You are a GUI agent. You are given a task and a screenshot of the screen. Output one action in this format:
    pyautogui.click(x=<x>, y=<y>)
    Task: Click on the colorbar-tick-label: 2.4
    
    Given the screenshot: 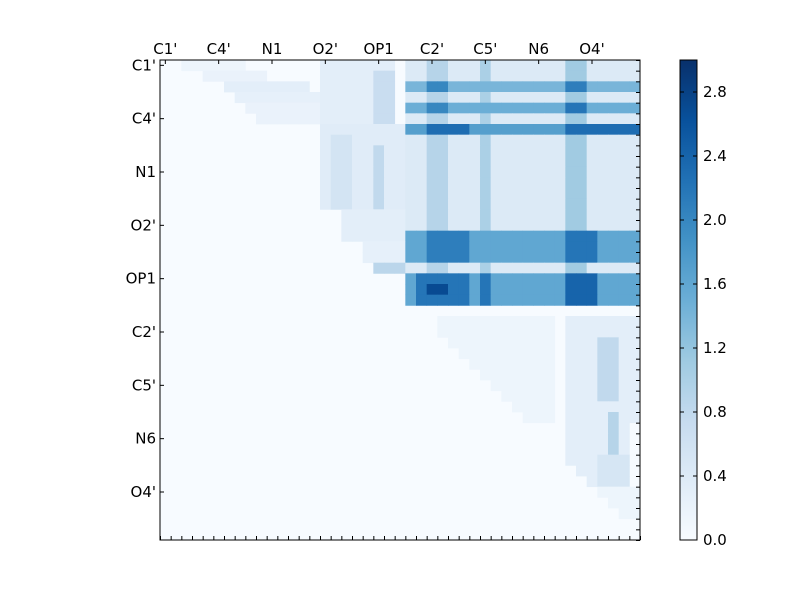 What is the action you would take?
    pyautogui.click(x=715, y=156)
    